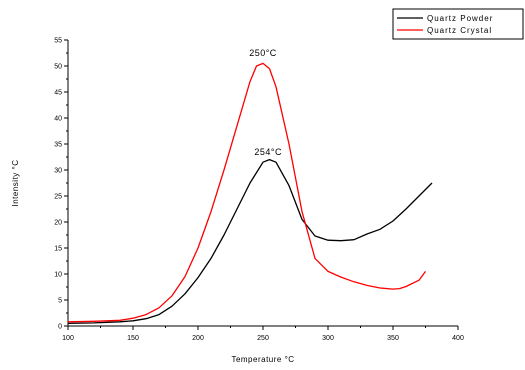 Image resolution: width=525 pixels, height=370 pixels. Describe the element at coordinates (459, 30) in the screenshot. I see `legend-label: Quartz Crystal` at that location.